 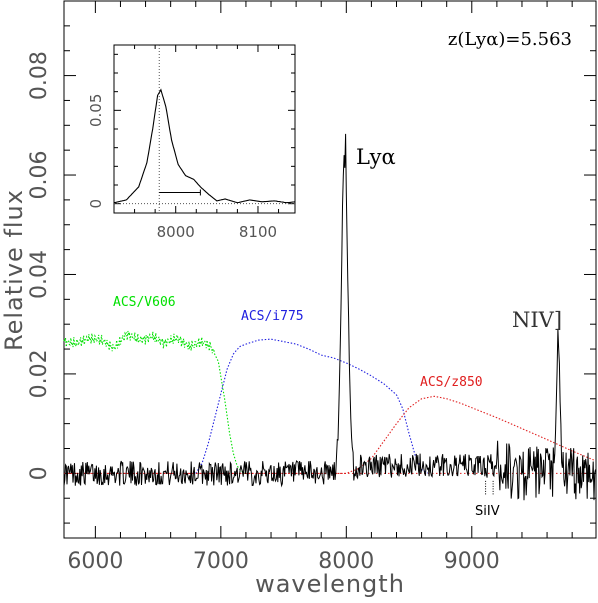 What do you see at coordinates (96, 204) in the screenshot?
I see `inset-y-tick-label: 0` at bounding box center [96, 204].